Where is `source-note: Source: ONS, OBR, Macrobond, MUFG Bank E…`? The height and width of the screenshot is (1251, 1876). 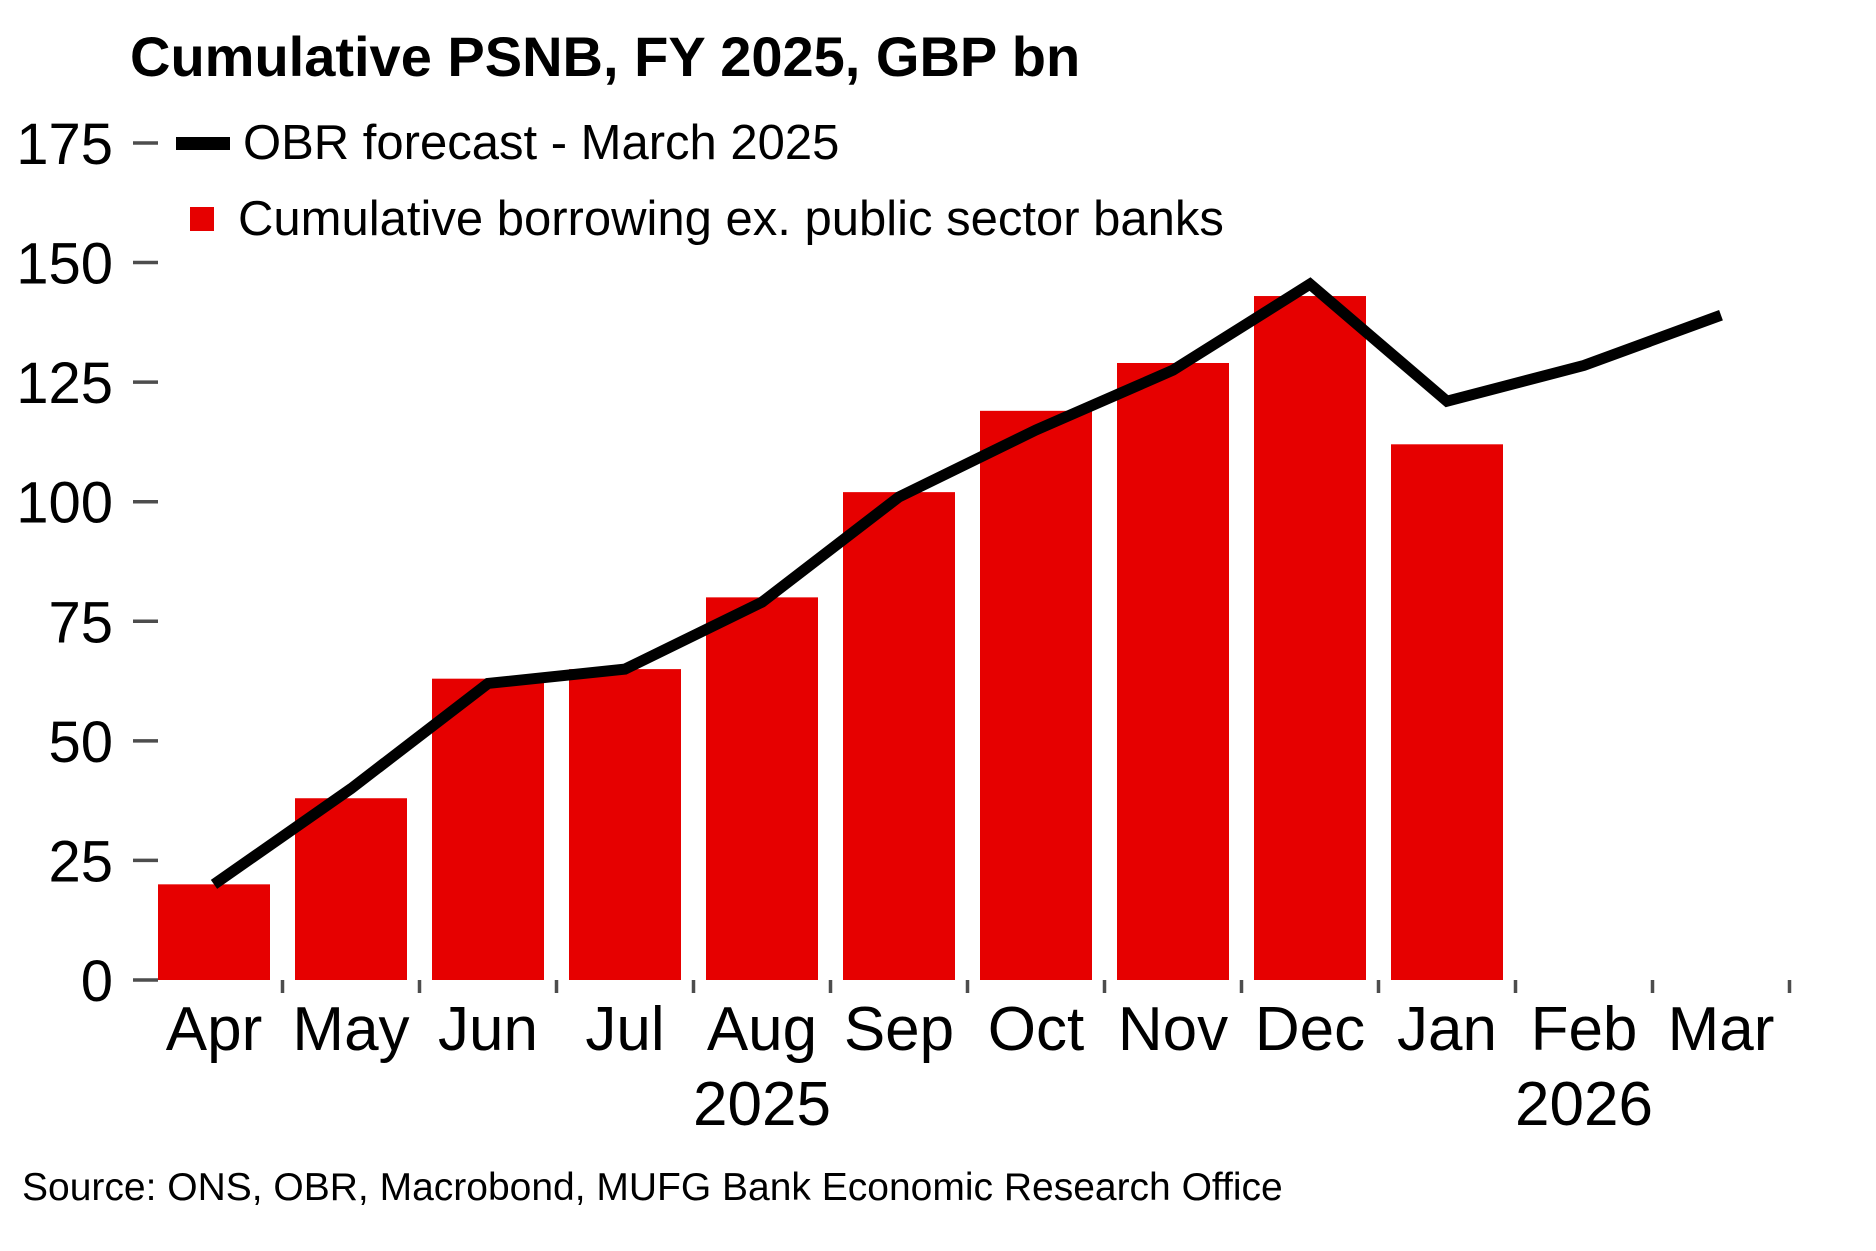 source-note: Source: ONS, OBR, Macrobond, MUFG Bank E… is located at coordinates (652, 1187).